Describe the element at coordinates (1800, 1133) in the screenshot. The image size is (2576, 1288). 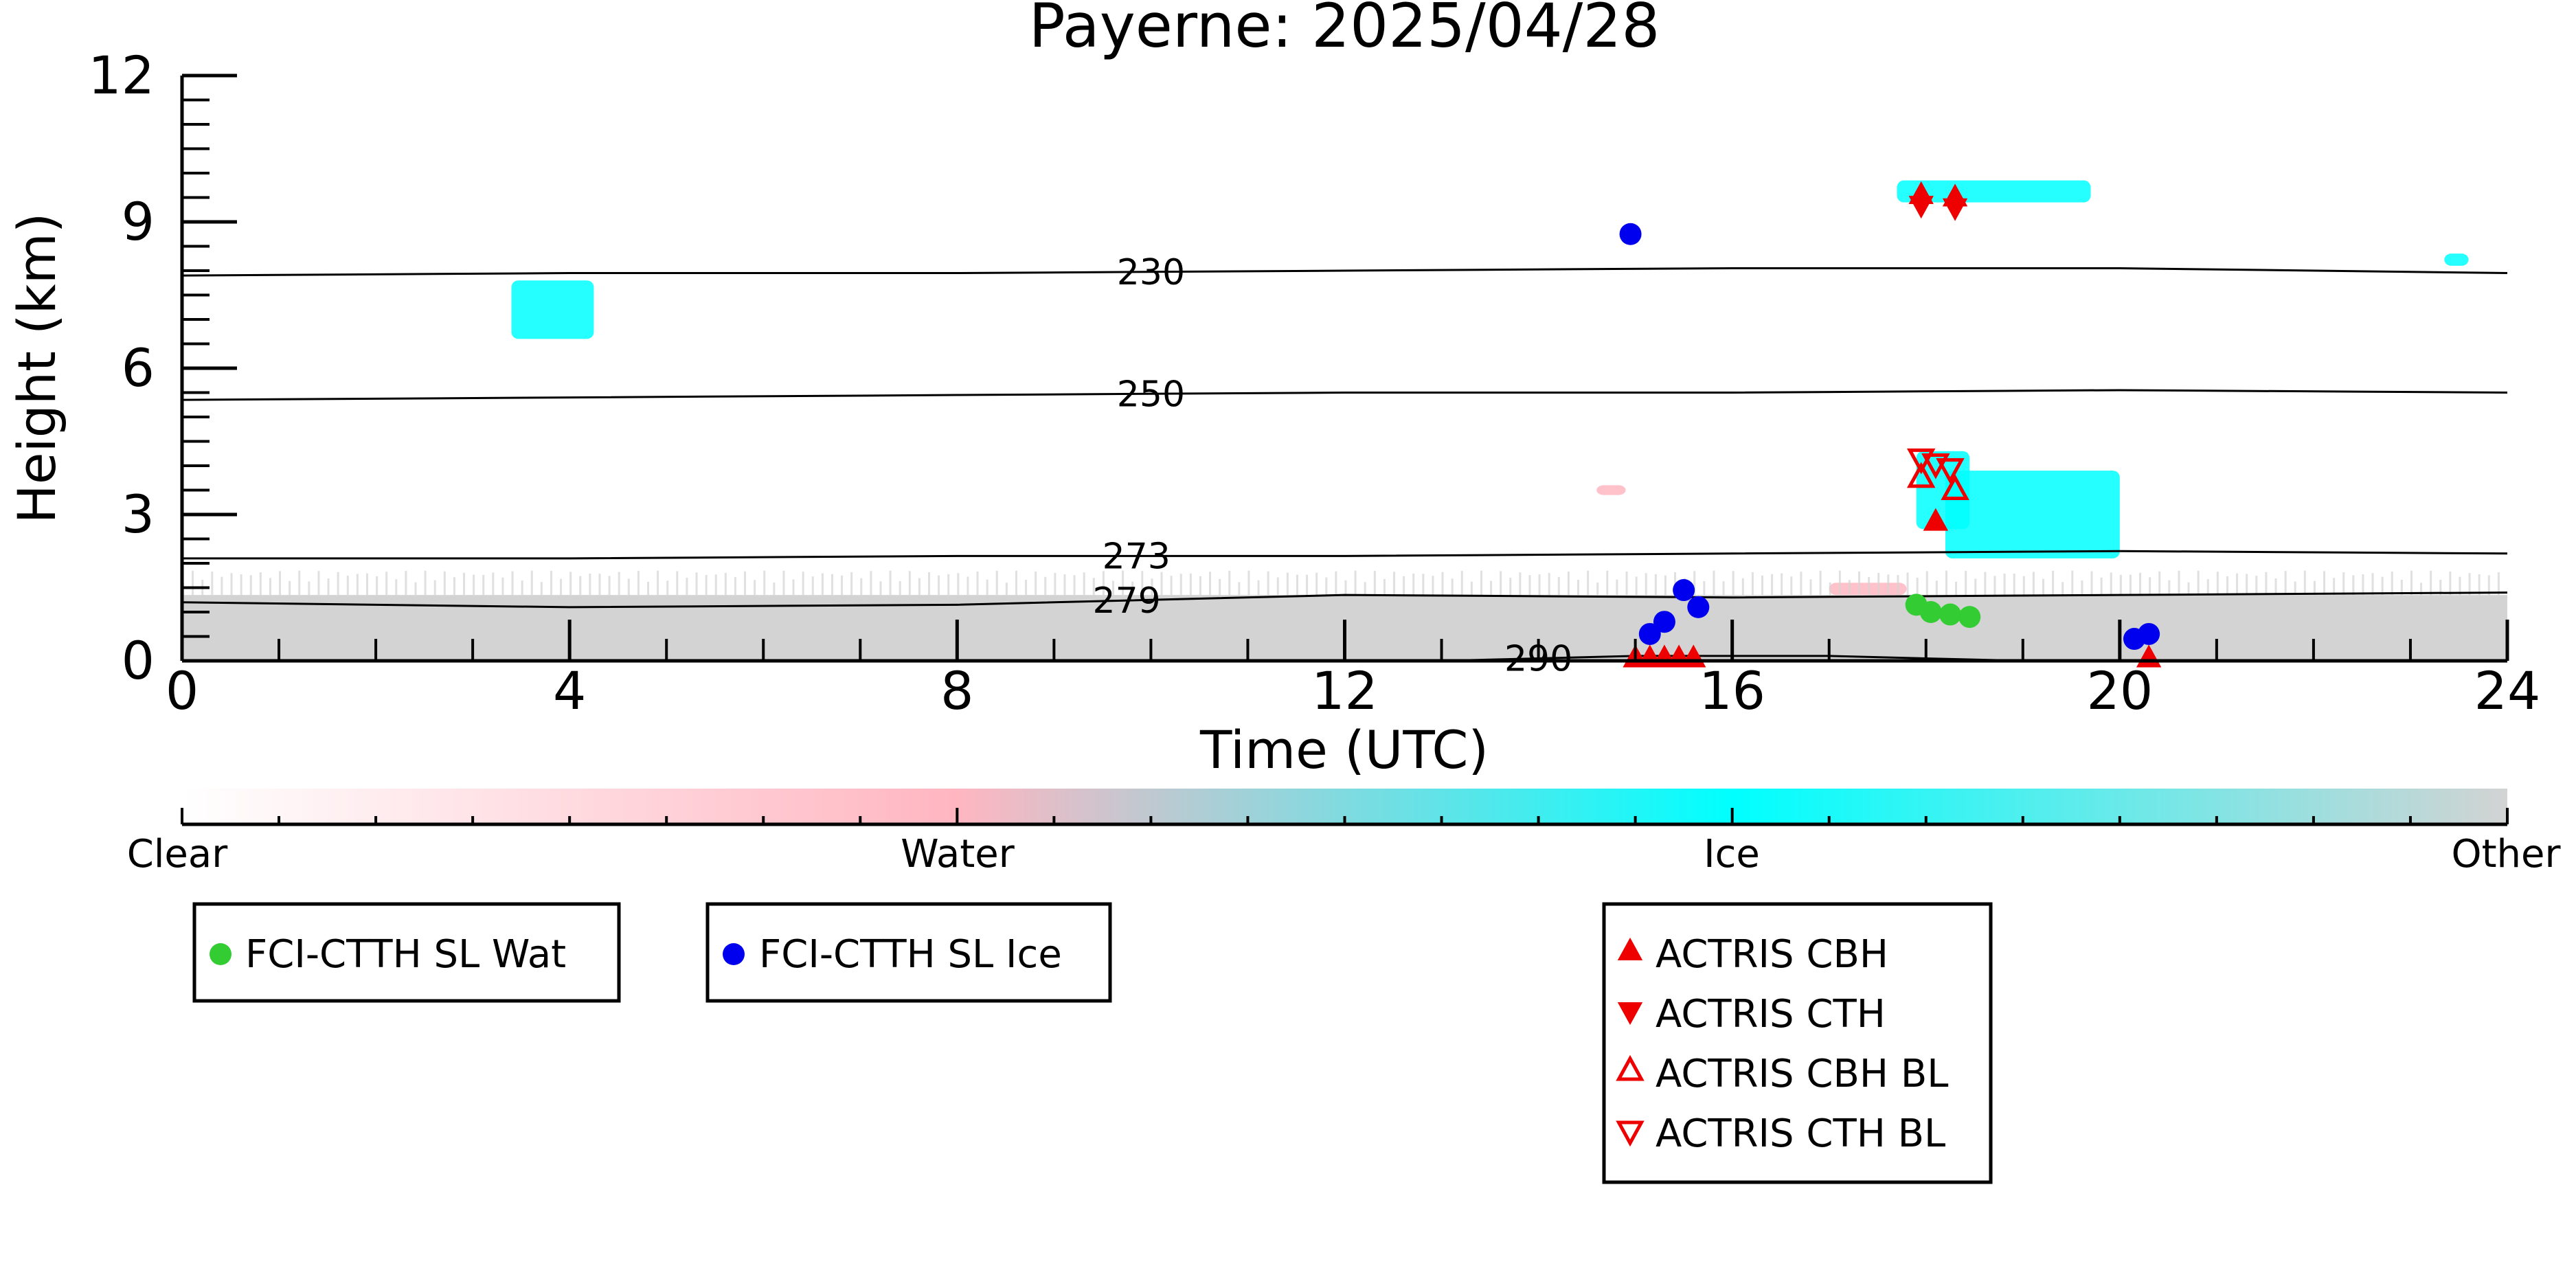
I see `legend-label: ACTRIS CTH BL` at that location.